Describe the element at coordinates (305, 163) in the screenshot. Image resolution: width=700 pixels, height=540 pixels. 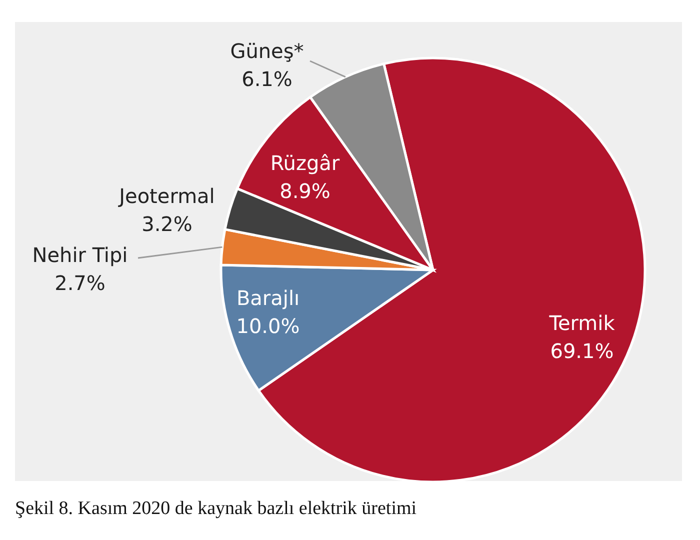
I see `slice-label: Rüzgâr` at that location.